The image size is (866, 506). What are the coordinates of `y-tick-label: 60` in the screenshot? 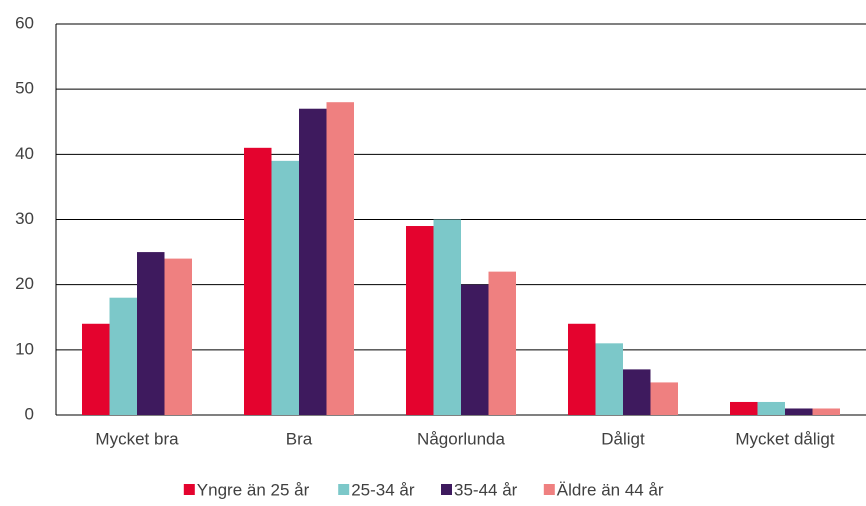 It's located at (24, 22).